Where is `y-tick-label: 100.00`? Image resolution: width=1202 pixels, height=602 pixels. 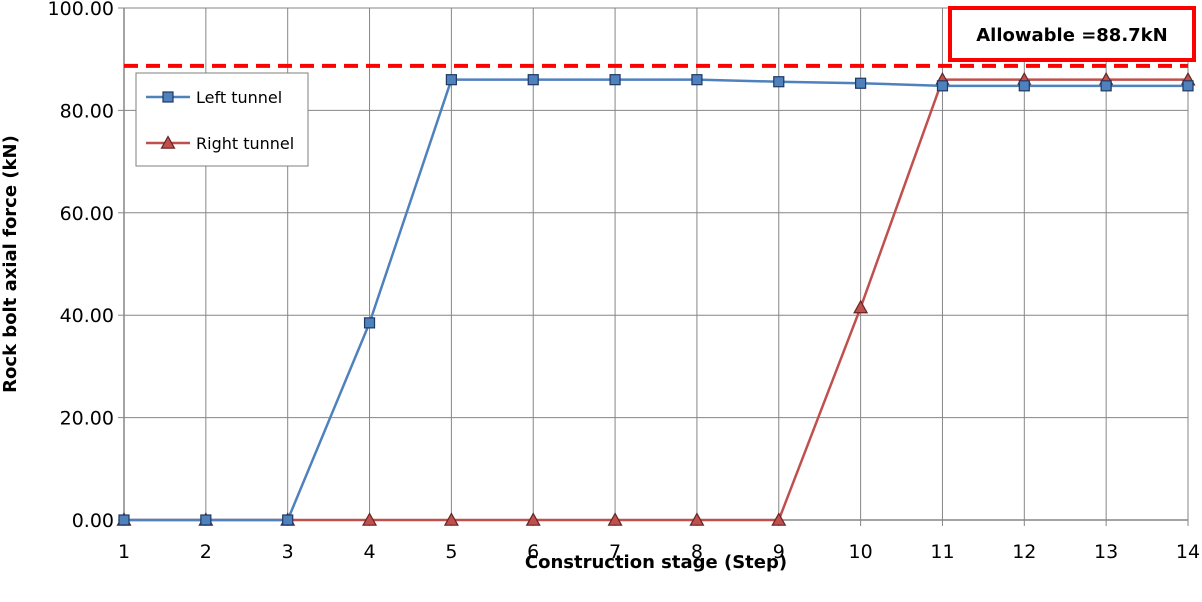 y-tick-label: 100.00 is located at coordinates (81, 10).